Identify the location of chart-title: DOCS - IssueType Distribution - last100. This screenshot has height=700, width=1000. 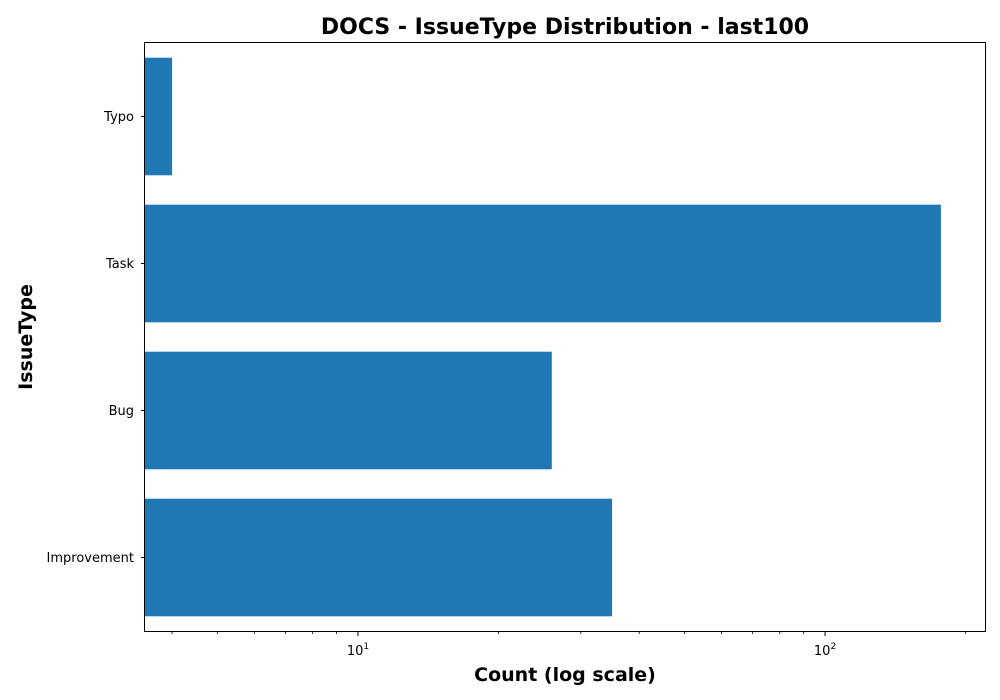
(565, 27).